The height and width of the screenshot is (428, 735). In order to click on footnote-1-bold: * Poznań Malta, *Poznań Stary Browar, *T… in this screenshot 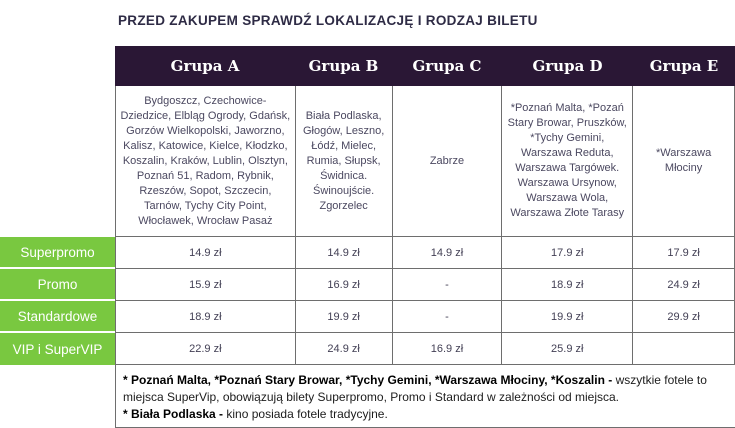, I will do `click(368, 380)`.